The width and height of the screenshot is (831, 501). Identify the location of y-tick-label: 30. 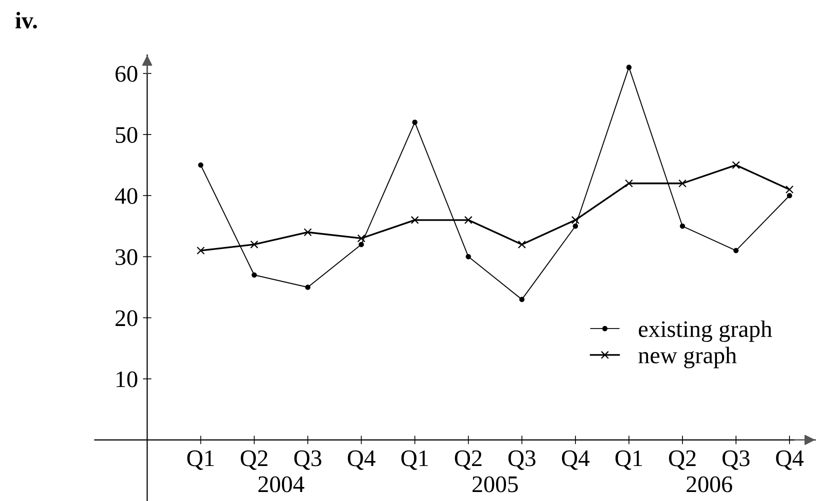
(127, 257).